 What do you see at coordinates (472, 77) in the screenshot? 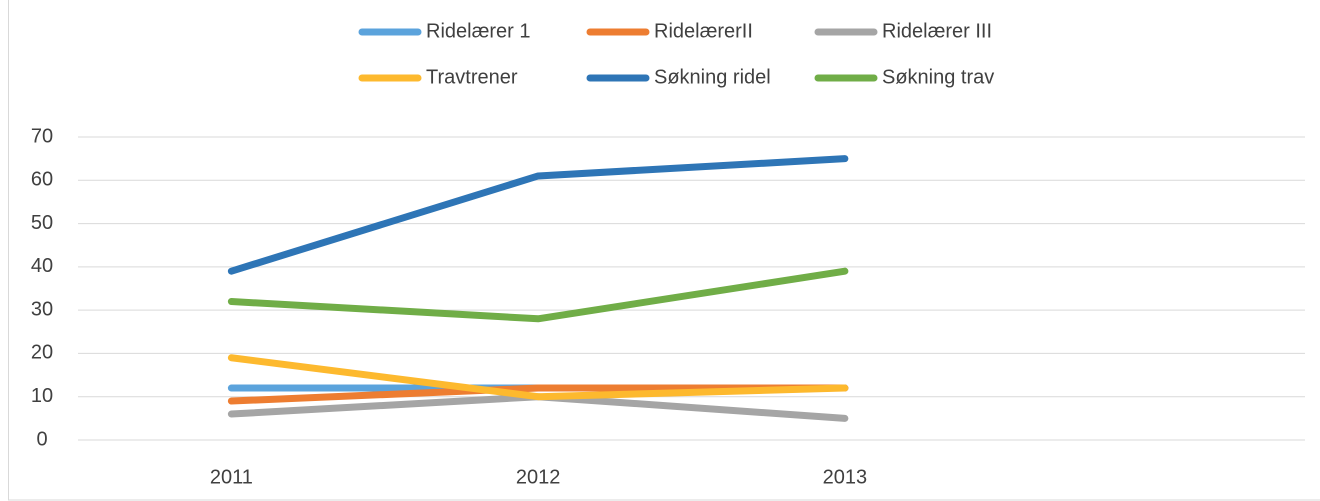
I see `legend-label: Travtrener` at bounding box center [472, 77].